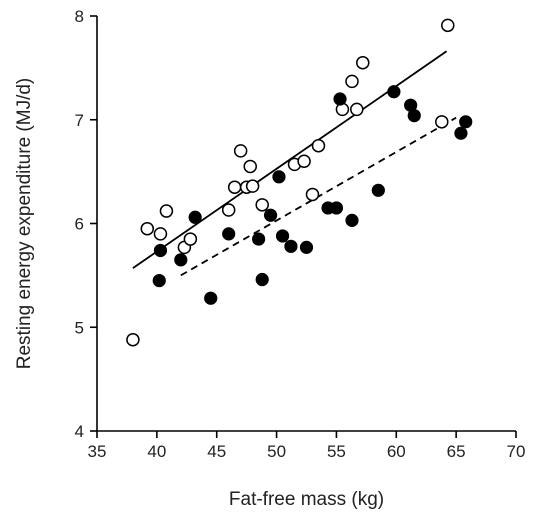 Image resolution: width=533 pixels, height=521 pixels. What do you see at coordinates (79, 120) in the screenshot?
I see `y-tick-label-7: 7` at bounding box center [79, 120].